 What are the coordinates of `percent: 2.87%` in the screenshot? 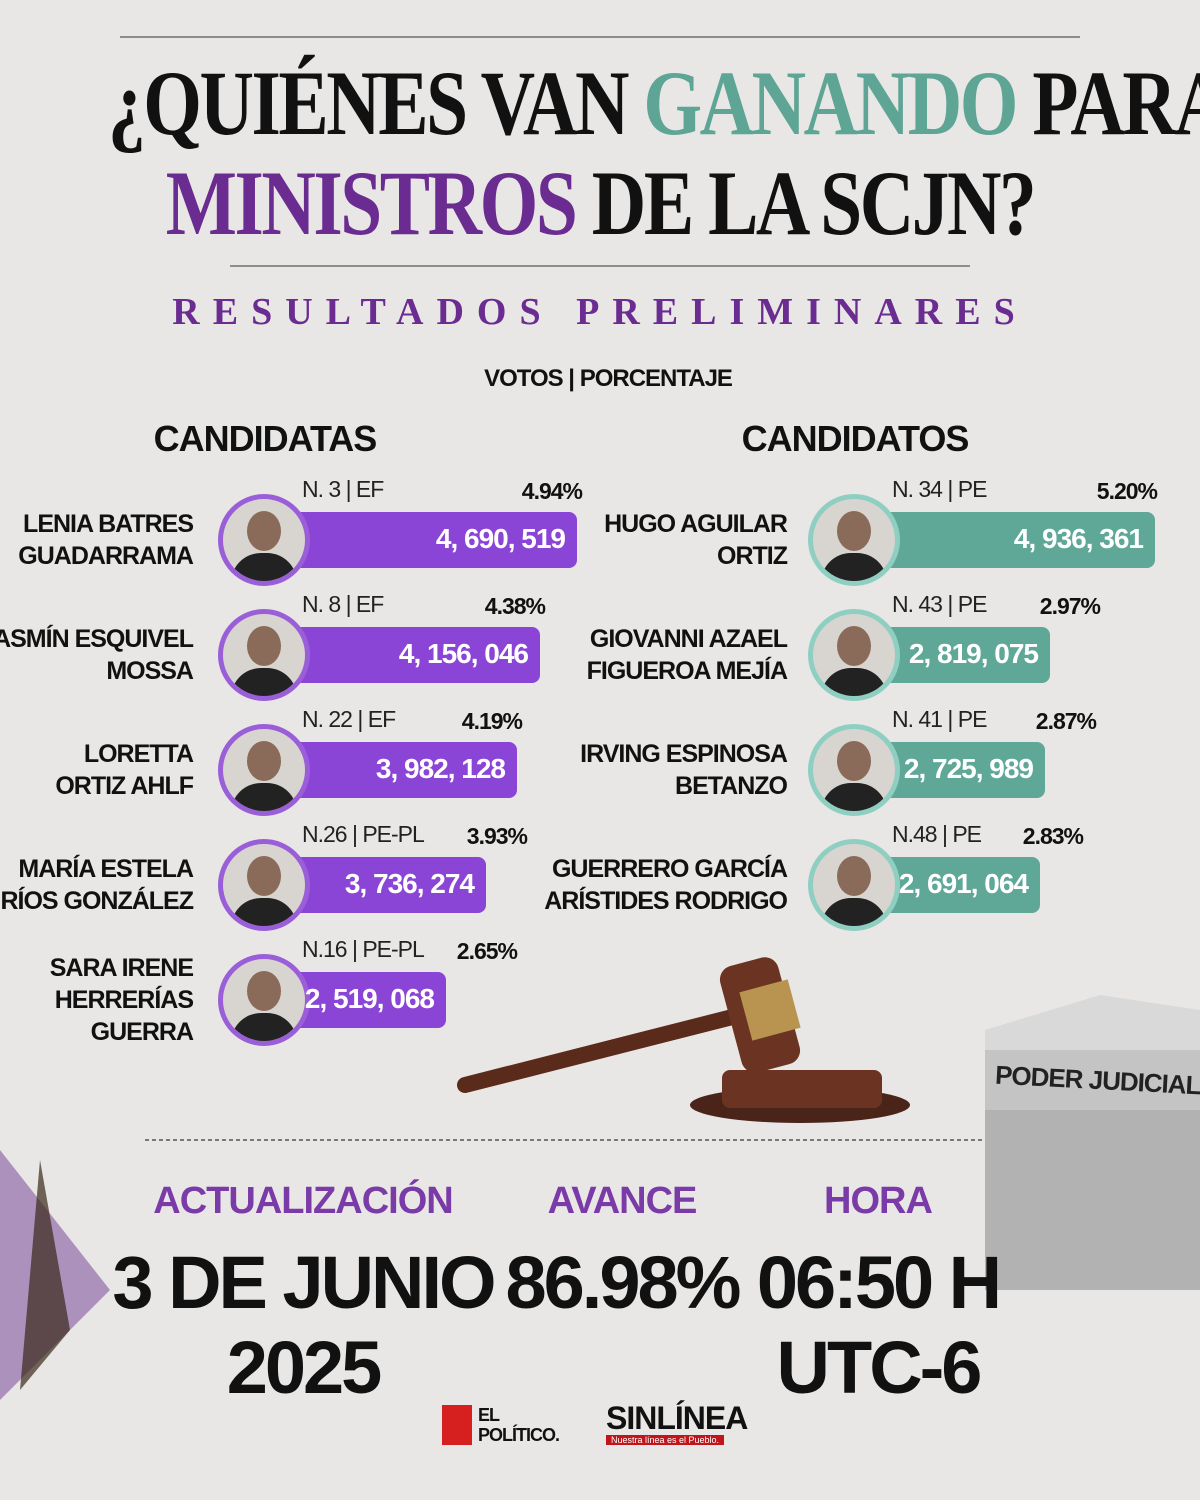 It's located at (1066, 721).